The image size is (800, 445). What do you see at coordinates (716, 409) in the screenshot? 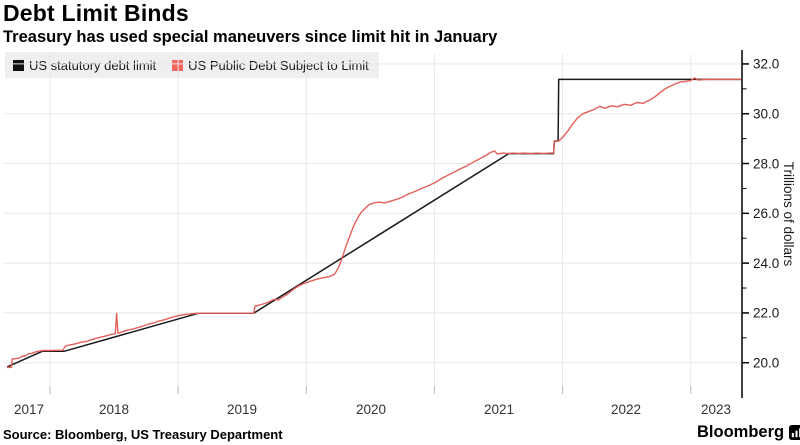
I see `x-tick-label: 2023` at bounding box center [716, 409].